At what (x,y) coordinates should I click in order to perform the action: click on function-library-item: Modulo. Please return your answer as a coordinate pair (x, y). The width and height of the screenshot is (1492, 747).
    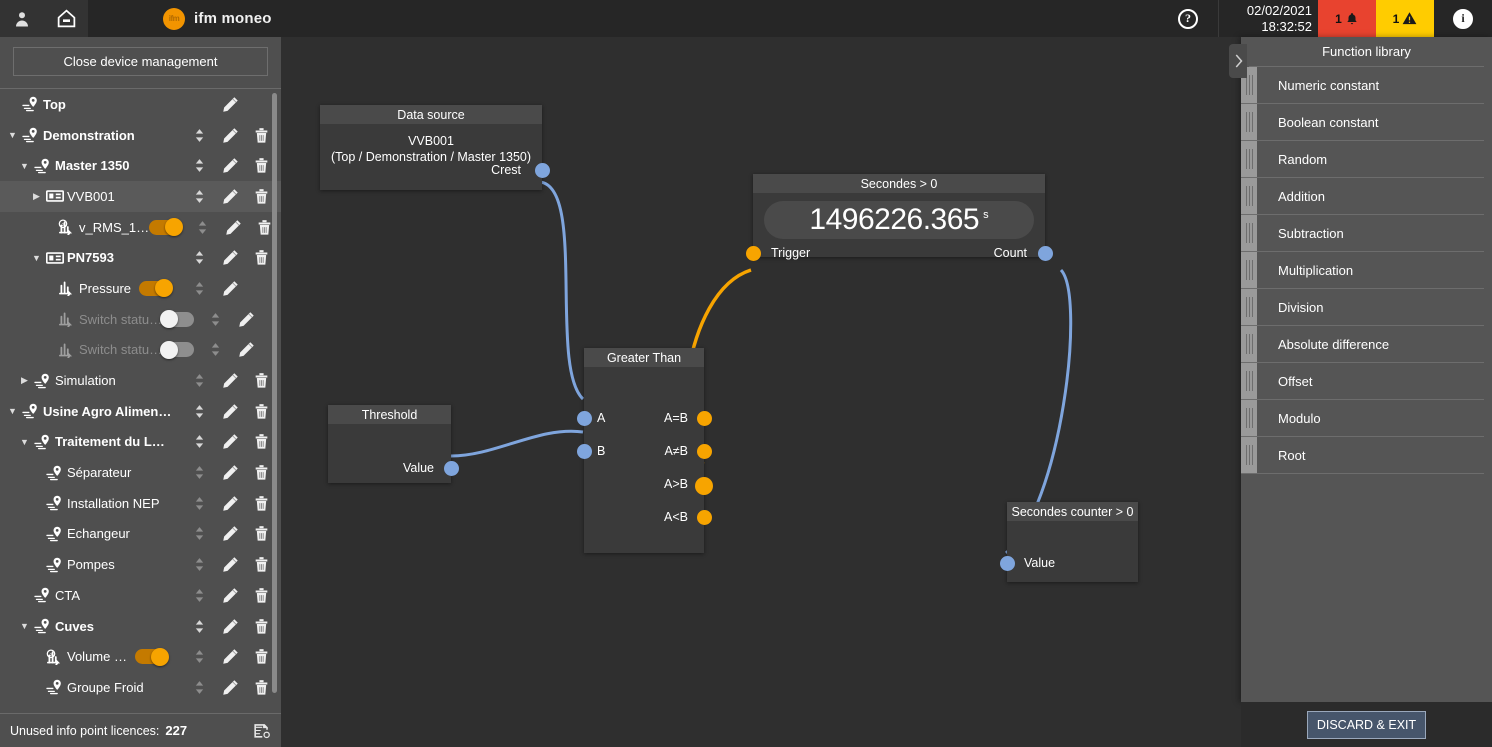
    Looking at the image, I should click on (1362, 418).